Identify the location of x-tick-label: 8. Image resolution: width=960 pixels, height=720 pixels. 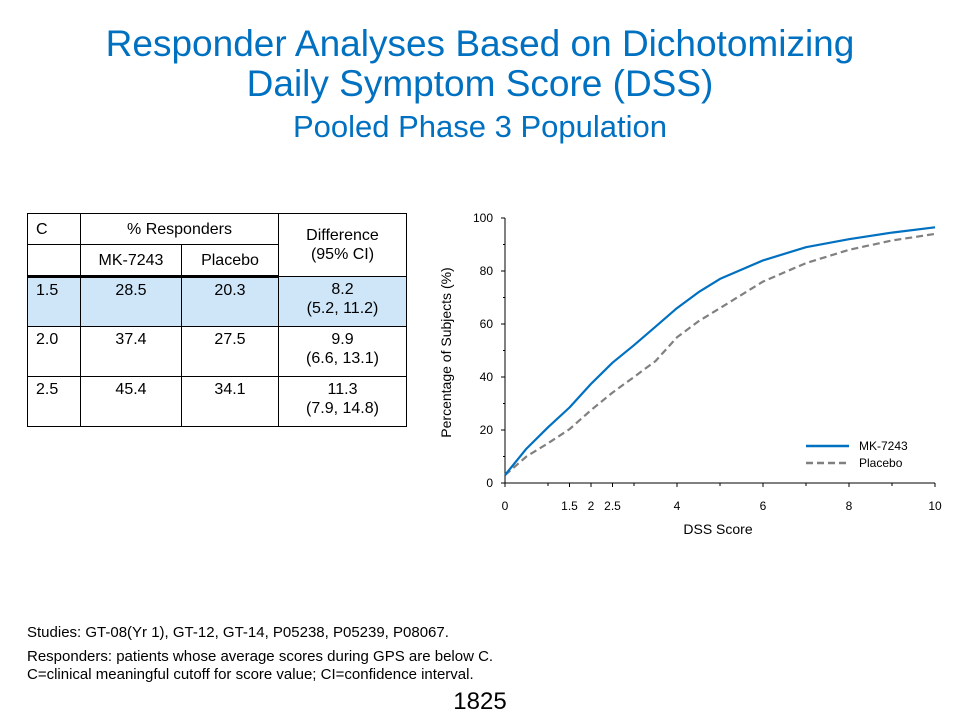
(849, 506).